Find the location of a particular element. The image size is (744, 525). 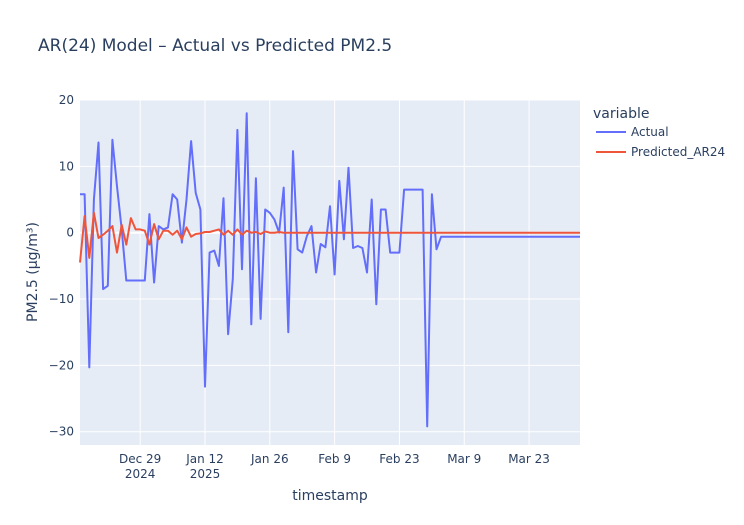

y-tick-label: −30 is located at coordinates (61, 432).